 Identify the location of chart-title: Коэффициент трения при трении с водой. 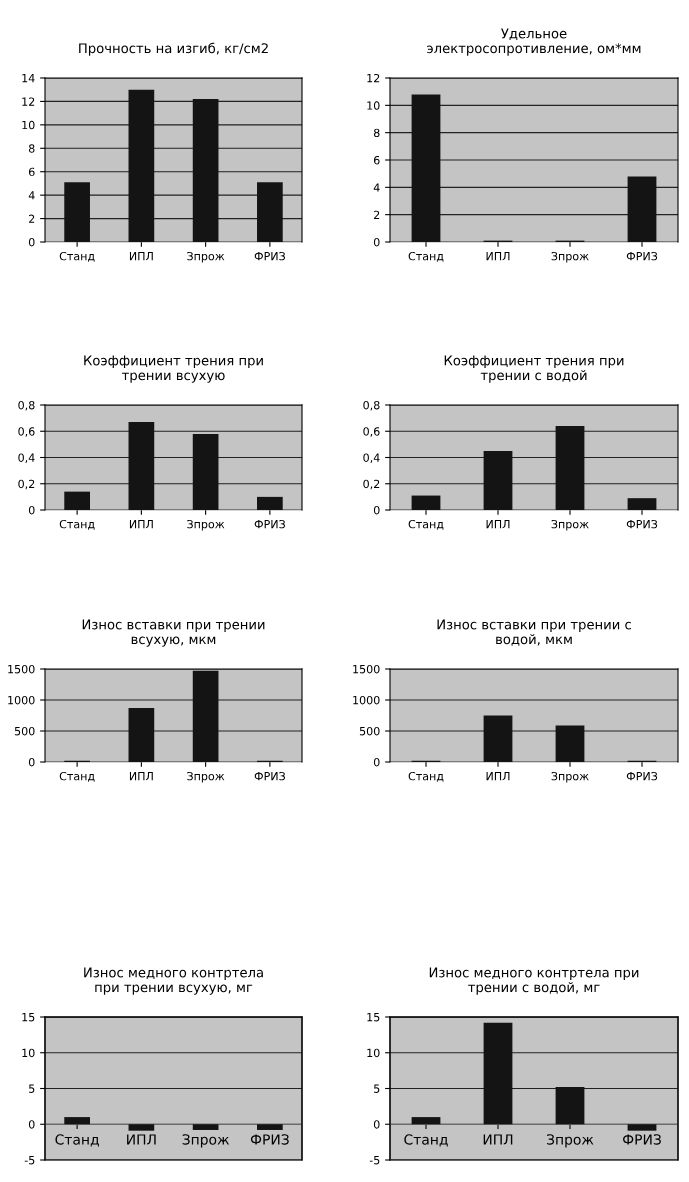
(534, 369).